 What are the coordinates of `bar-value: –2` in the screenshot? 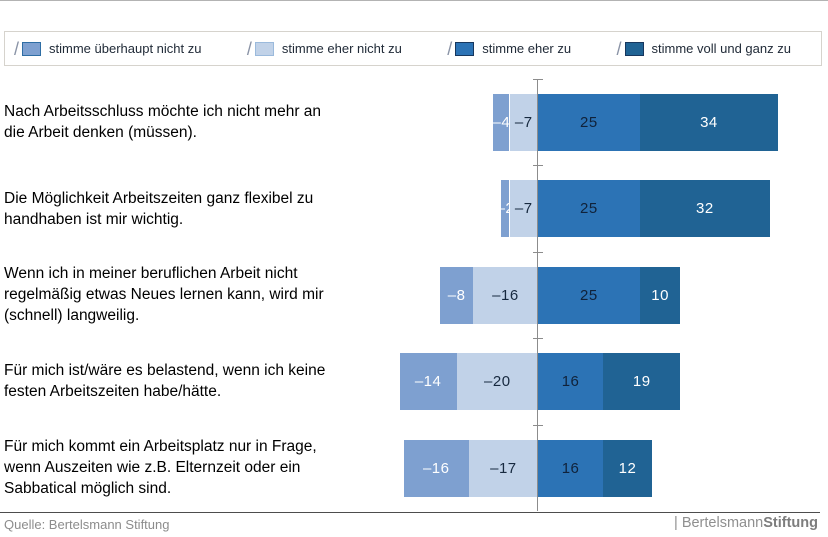 It's located at (505, 209).